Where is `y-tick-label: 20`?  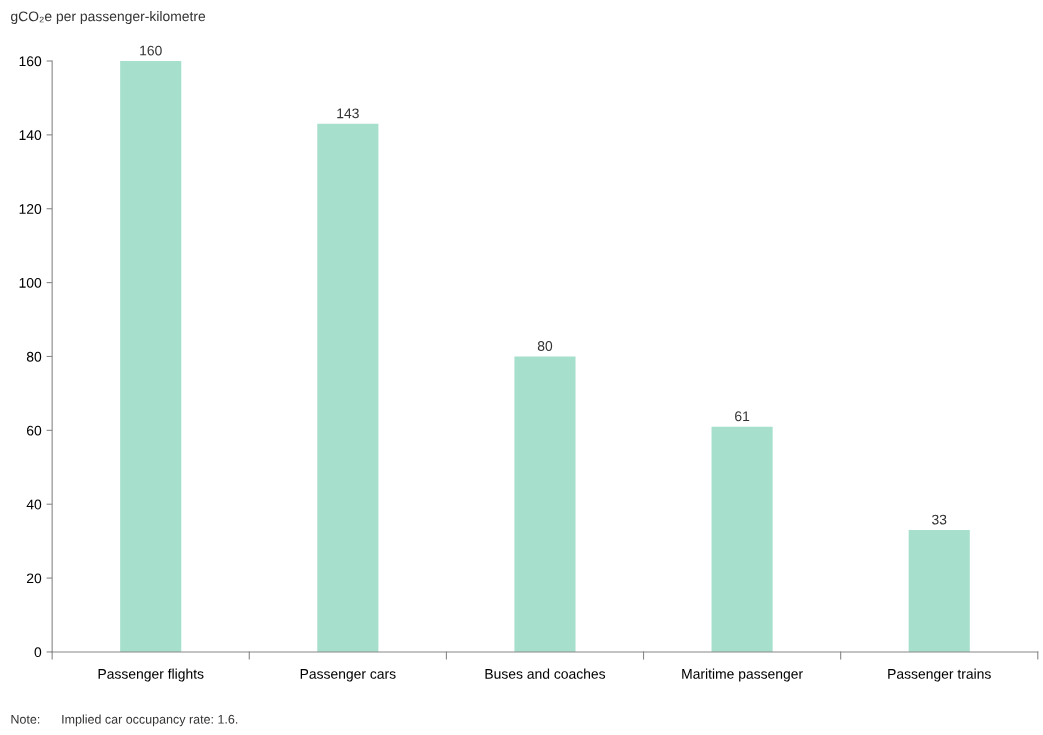
y-tick-label: 20 is located at coordinates (34, 578).